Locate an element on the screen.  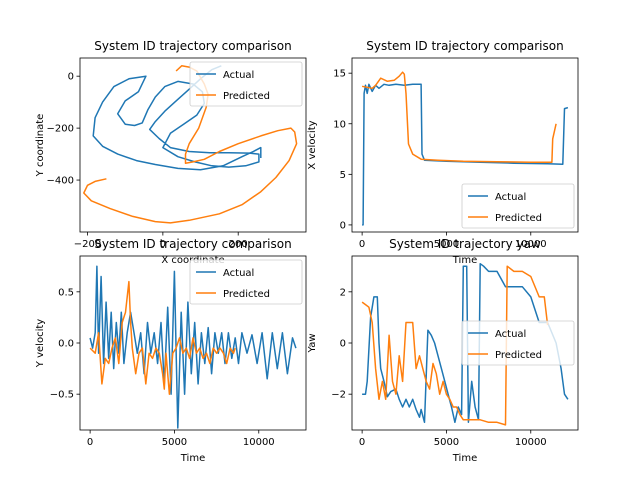
legend-label-actual-1: Actual is located at coordinates (238, 75).